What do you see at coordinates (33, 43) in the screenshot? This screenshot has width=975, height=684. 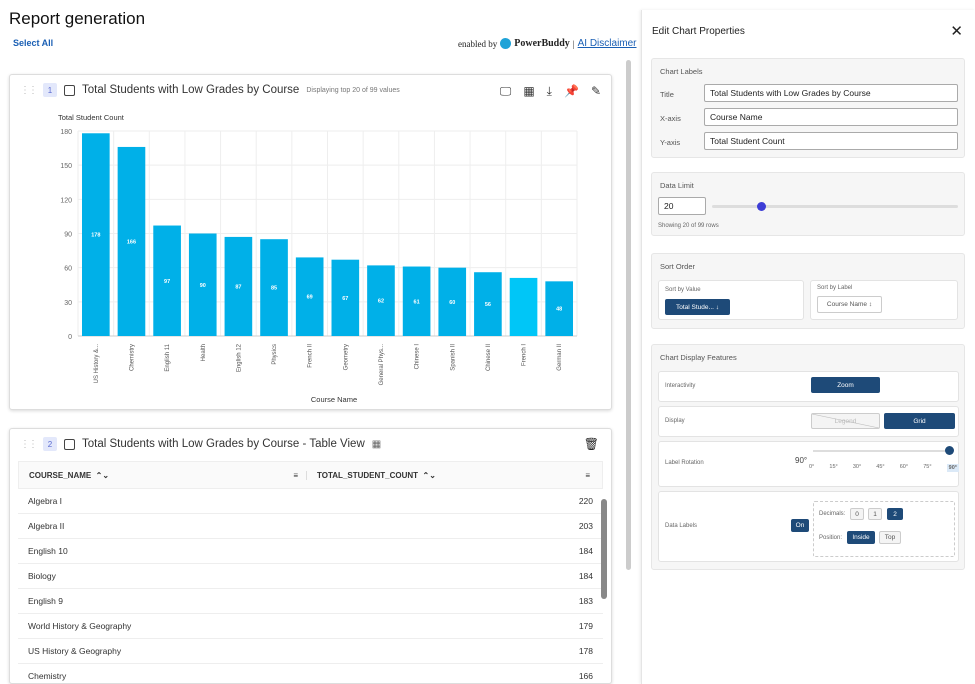 I see `select-all-link: Select All` at bounding box center [33, 43].